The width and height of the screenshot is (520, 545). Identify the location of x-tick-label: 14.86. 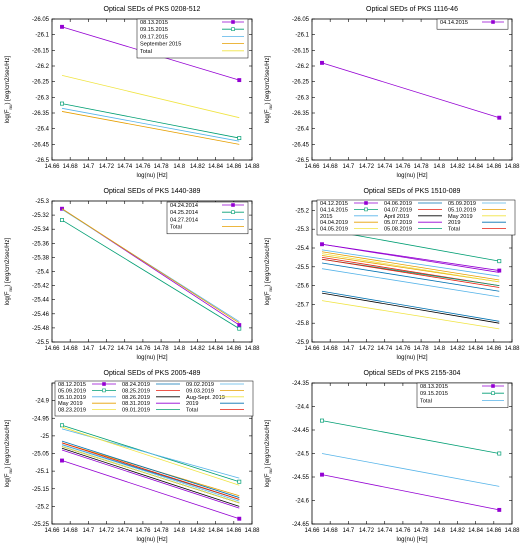
(494, 349).